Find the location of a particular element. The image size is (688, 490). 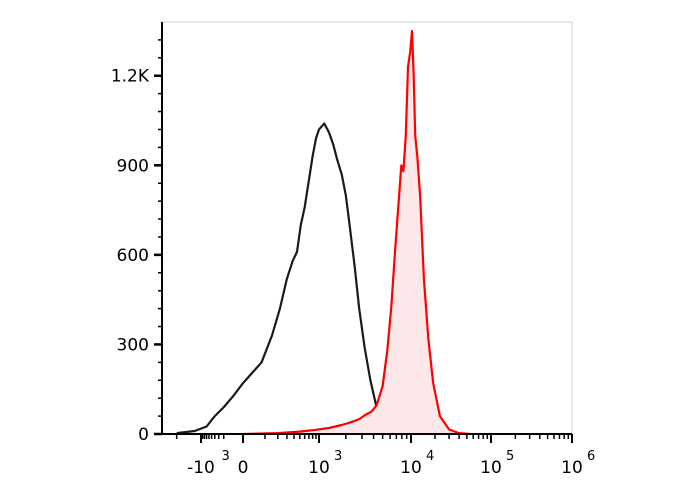

y-tick-label: 300 is located at coordinates (133, 345).